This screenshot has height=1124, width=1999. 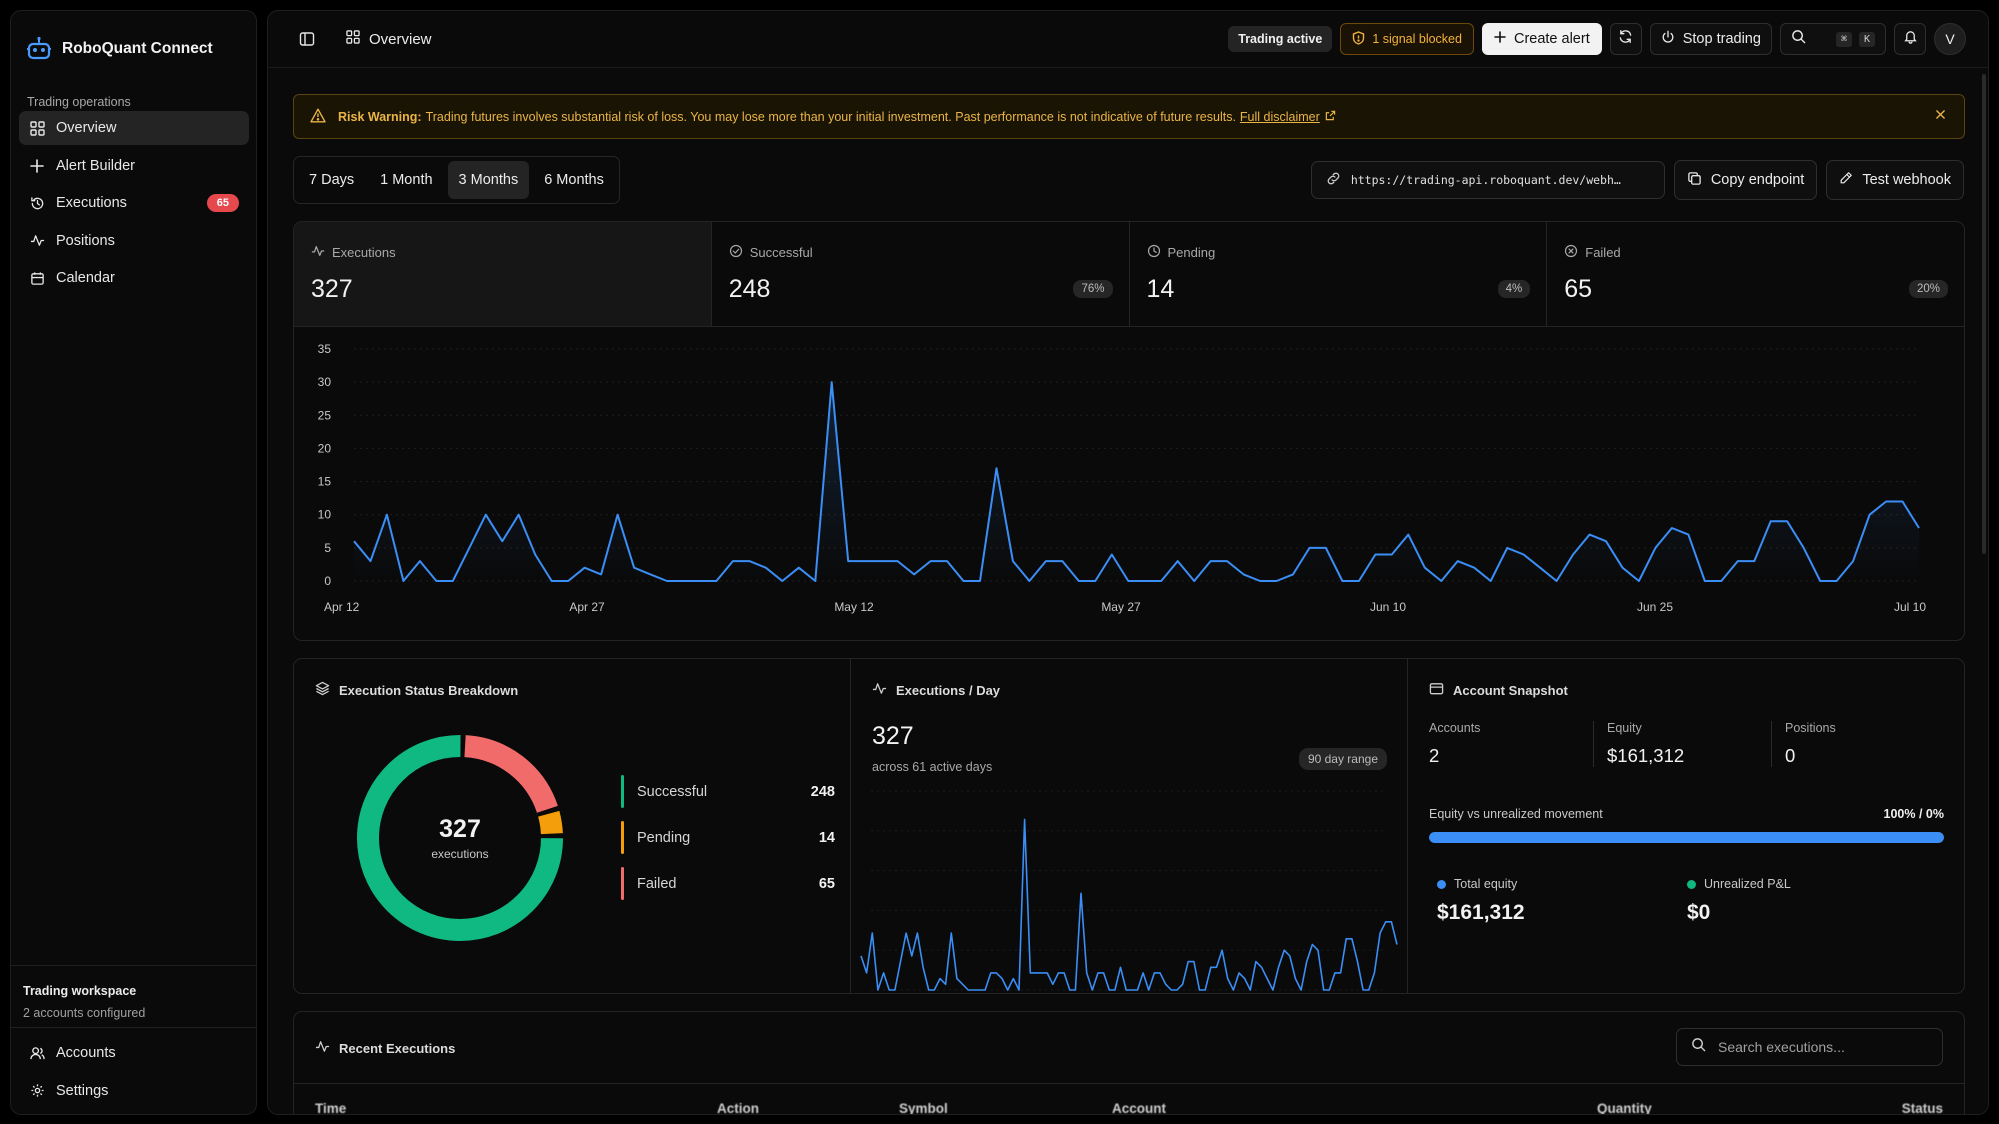 What do you see at coordinates (1093, 289) in the screenshot?
I see `stat-percent-badge: 76%` at bounding box center [1093, 289].